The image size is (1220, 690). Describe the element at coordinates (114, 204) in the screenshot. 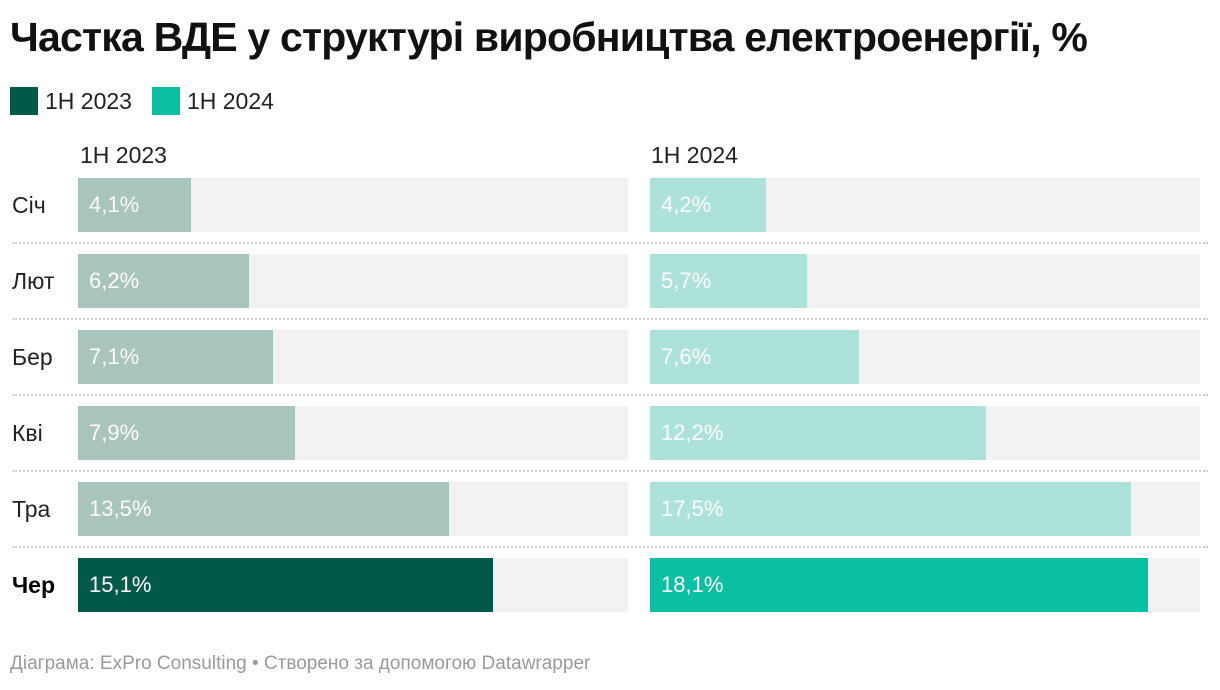

I see `data-label-2023: 4,1%` at that location.